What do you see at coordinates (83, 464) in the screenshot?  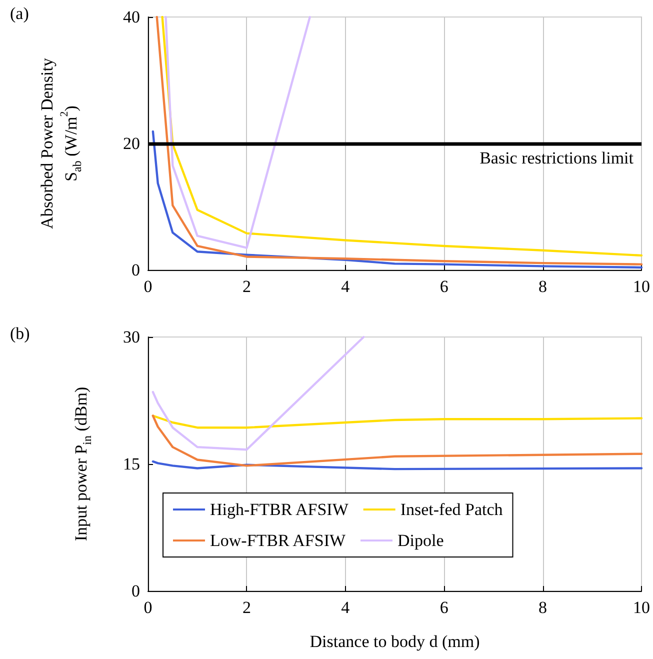 I see `y-axis-title: Input power Pin (dBm)` at bounding box center [83, 464].